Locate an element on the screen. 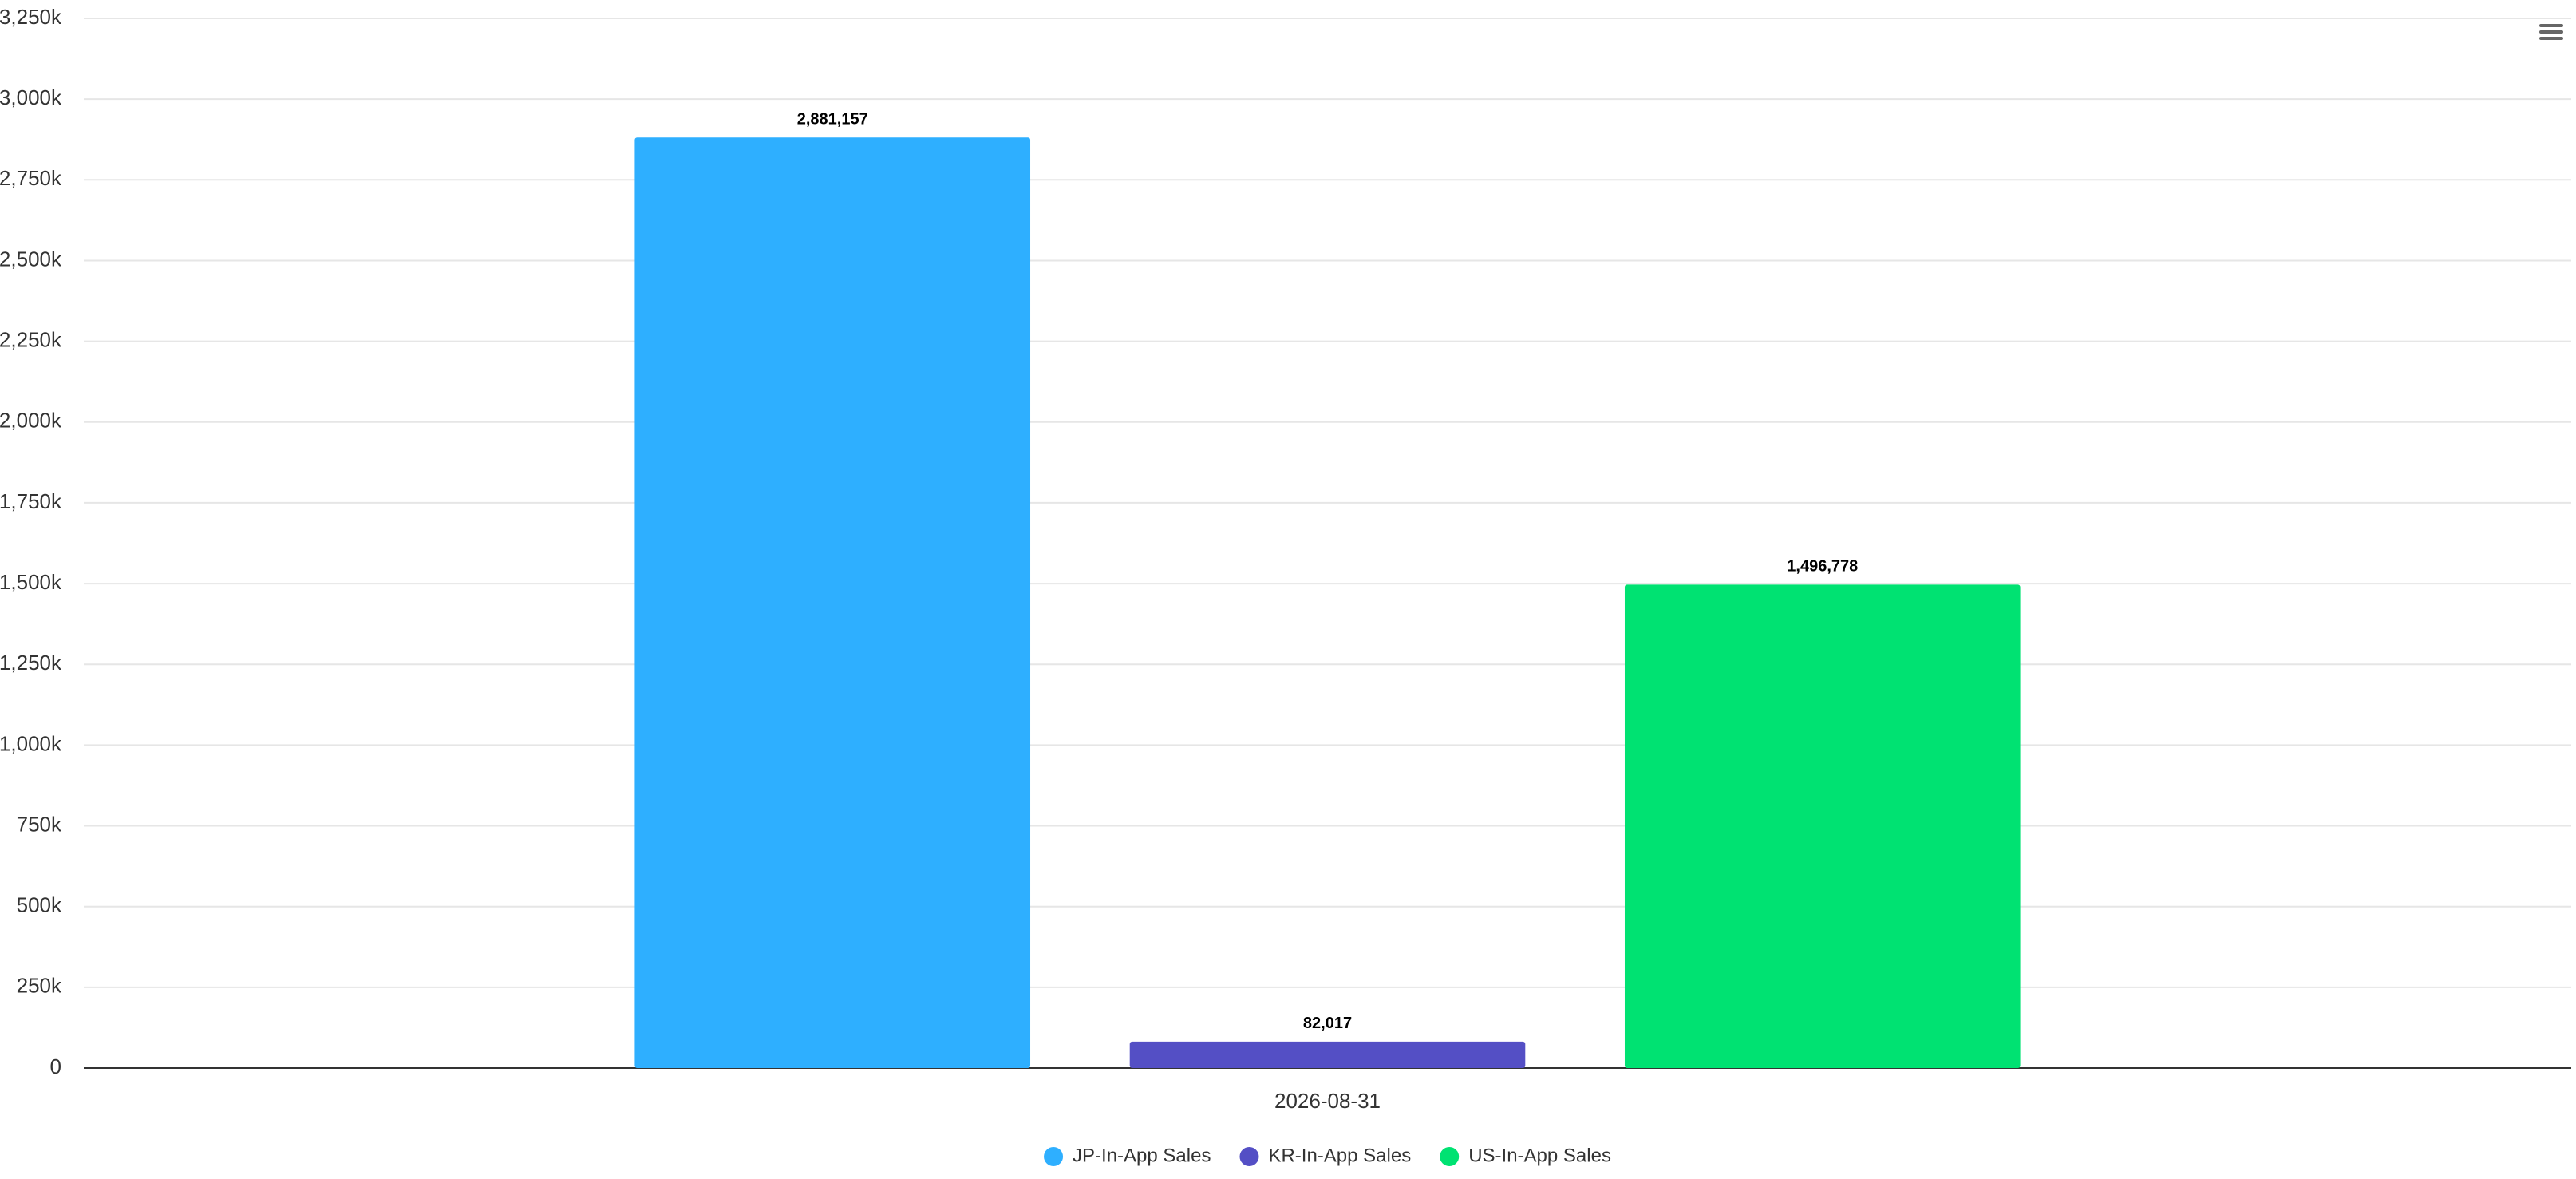 The width and height of the screenshot is (2576, 1179). y-tick-label: 2,250k is located at coordinates (31, 339).